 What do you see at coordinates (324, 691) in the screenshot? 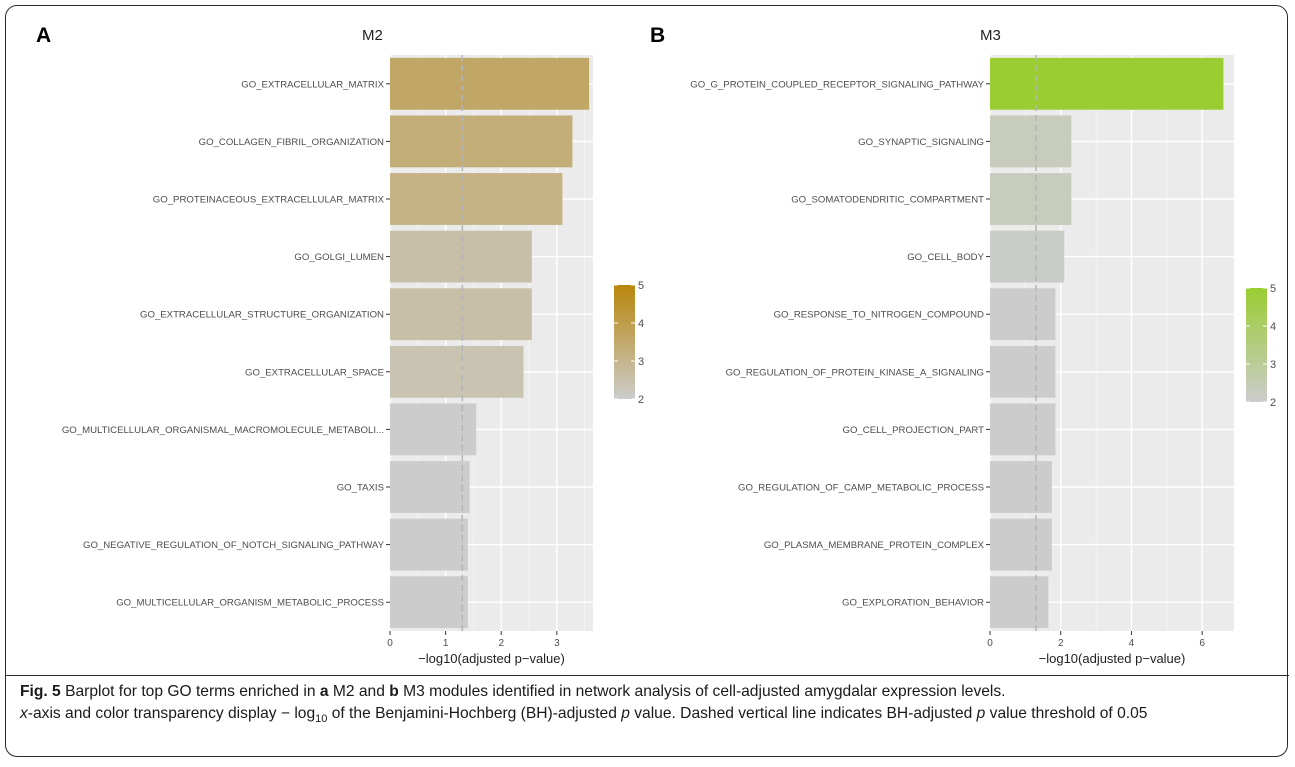
I see `caption-panel-a: a` at bounding box center [324, 691].